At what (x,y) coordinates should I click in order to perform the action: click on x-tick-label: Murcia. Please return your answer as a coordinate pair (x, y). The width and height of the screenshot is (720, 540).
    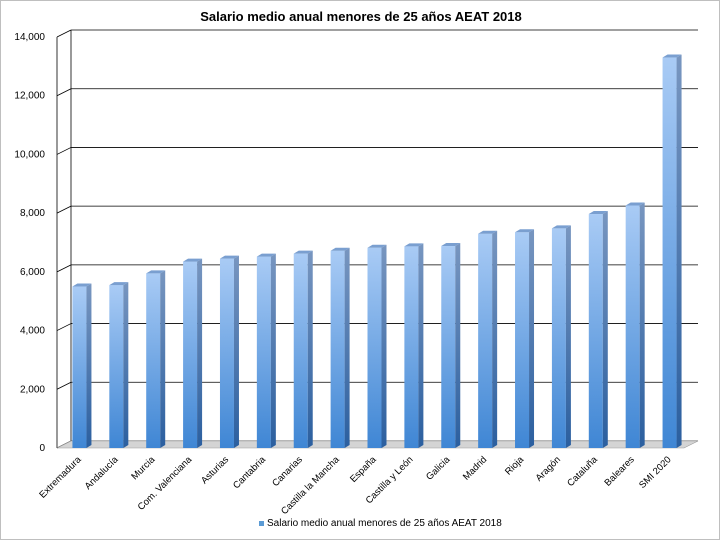
    Looking at the image, I should click on (143, 468).